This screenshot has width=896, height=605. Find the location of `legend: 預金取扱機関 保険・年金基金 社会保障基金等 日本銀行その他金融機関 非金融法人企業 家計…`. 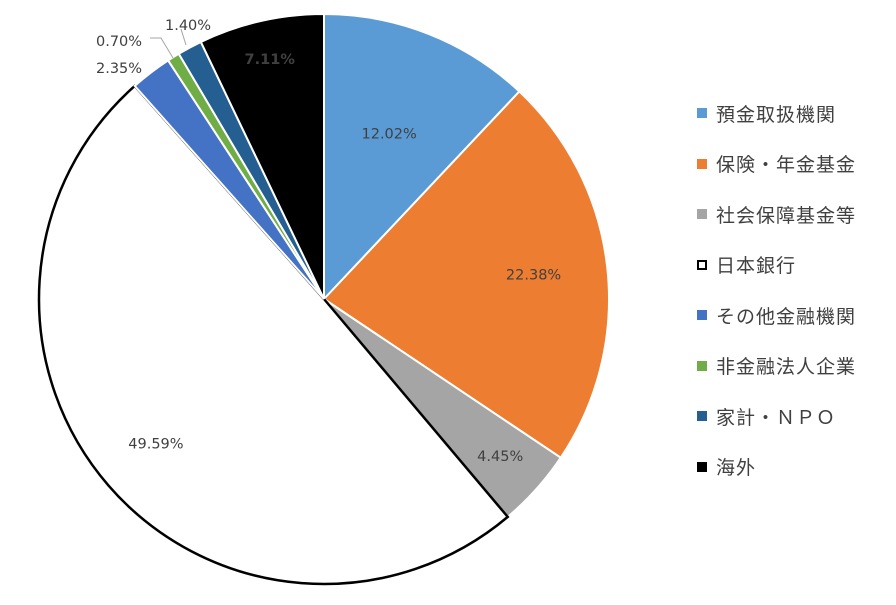

legend: 預金取扱機関 保険・年金基金 社会保障基金等 日本銀行その他金融機関 非金融法人企業 家計… is located at coordinates (776, 290).